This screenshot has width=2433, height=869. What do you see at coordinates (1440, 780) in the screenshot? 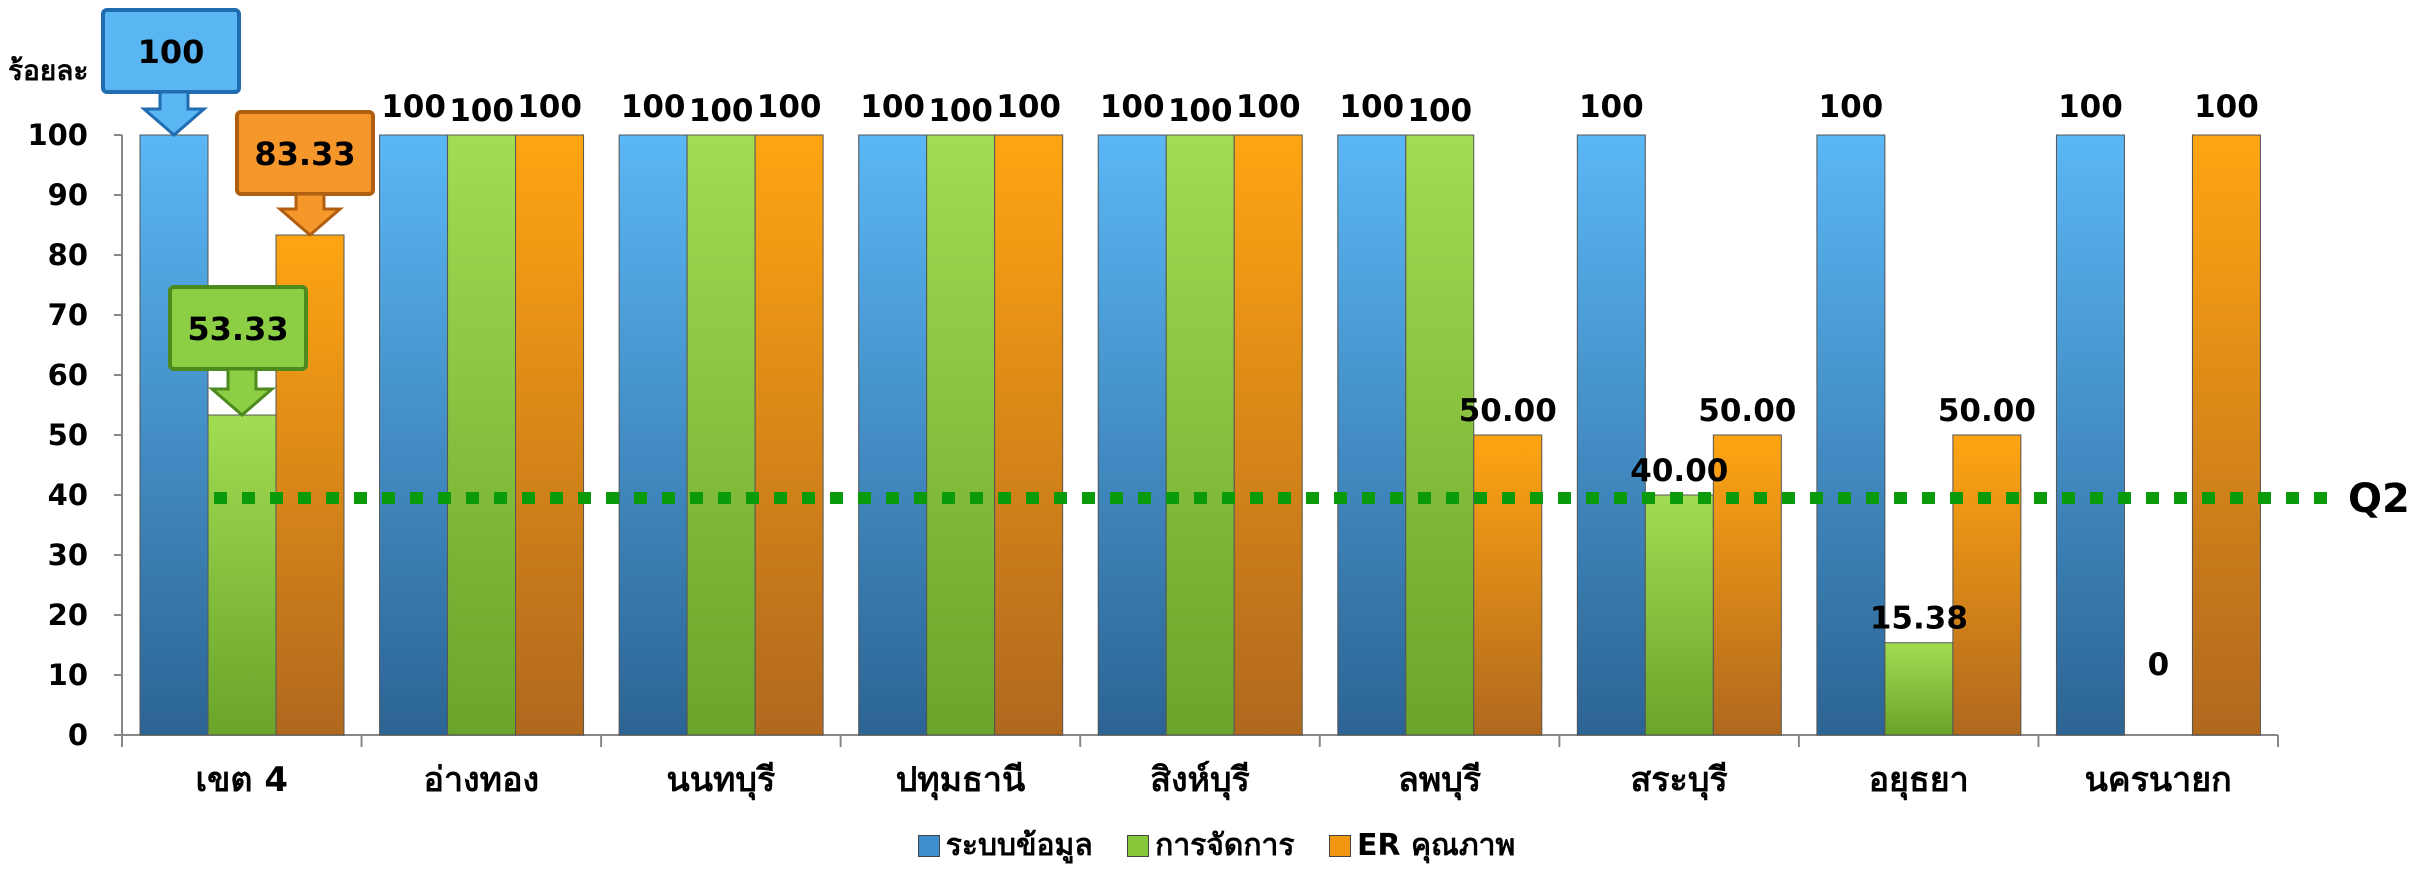
I see `x-tick-label: ลพบุรี` at bounding box center [1440, 780].